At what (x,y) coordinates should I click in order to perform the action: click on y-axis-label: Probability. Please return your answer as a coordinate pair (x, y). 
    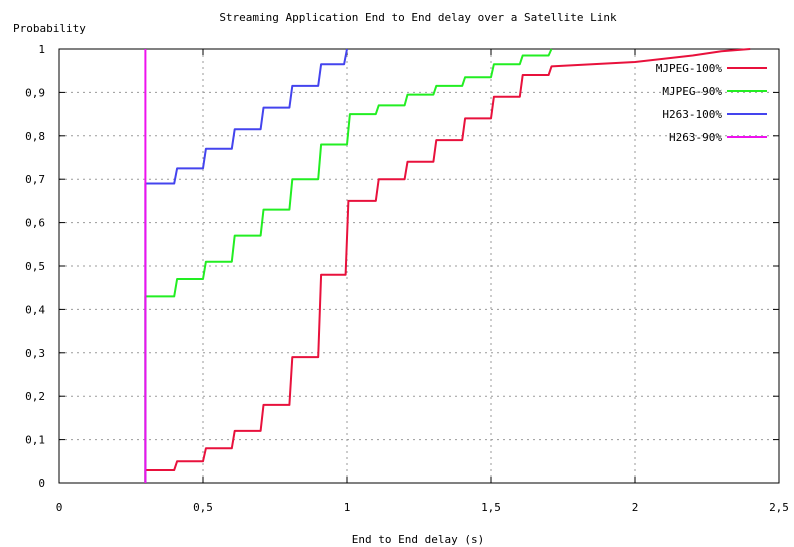
    Looking at the image, I should click on (49, 28).